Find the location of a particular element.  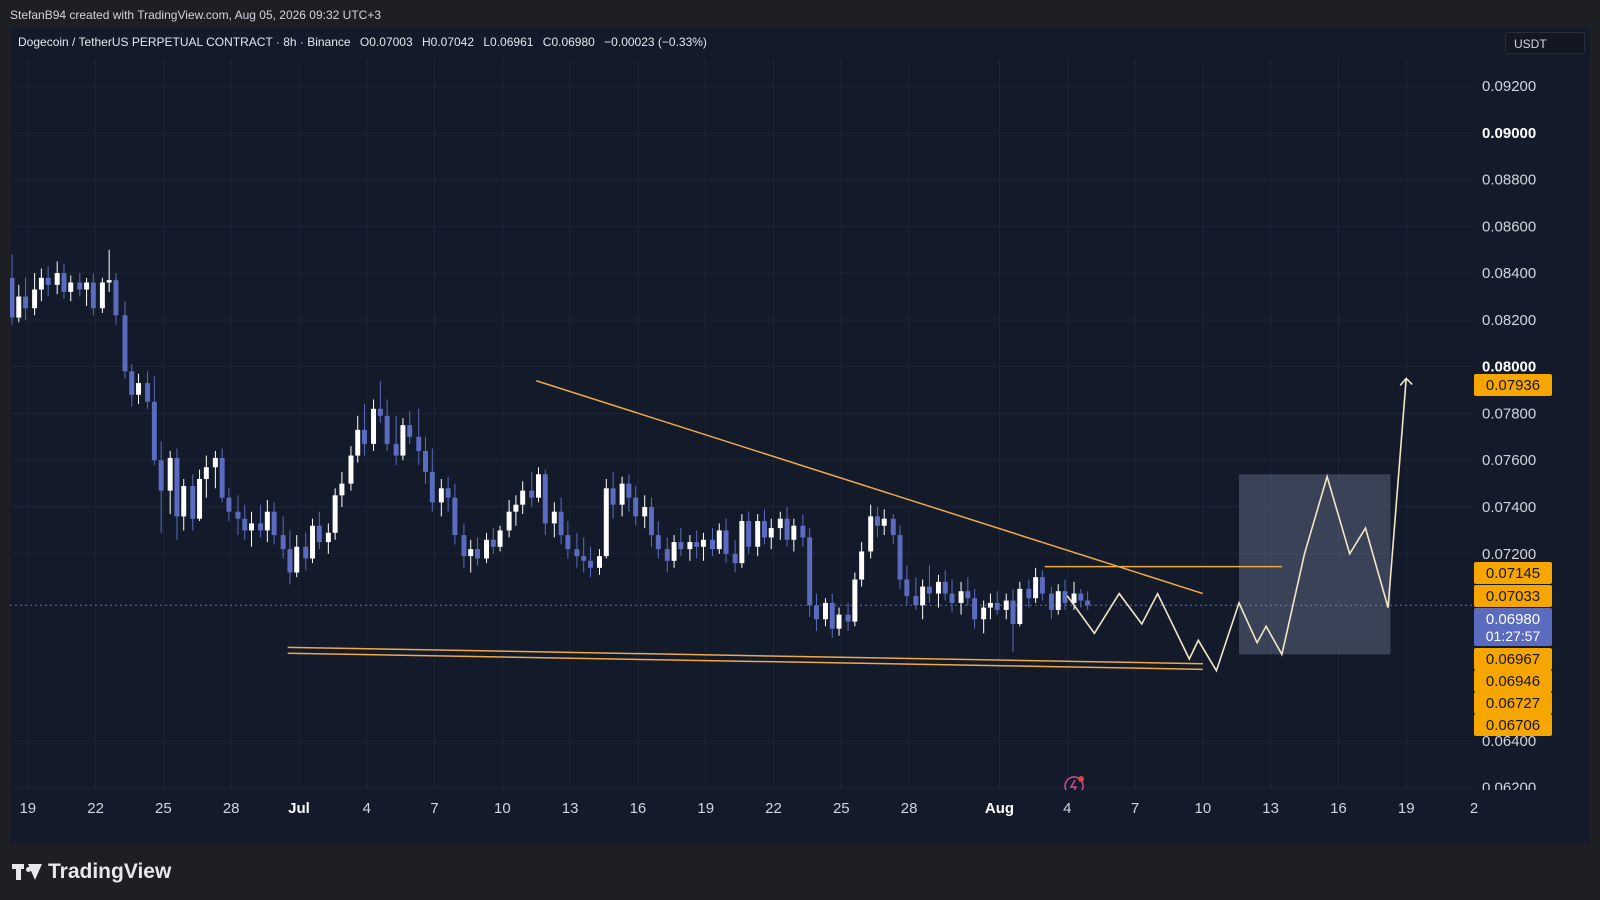

current-price-badge is located at coordinates (1513, 627).